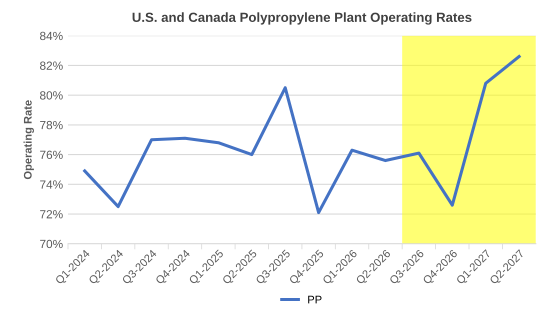 Image resolution: width=544 pixels, height=325 pixels. I want to click on y-tick-label: 80%, so click(51, 95).